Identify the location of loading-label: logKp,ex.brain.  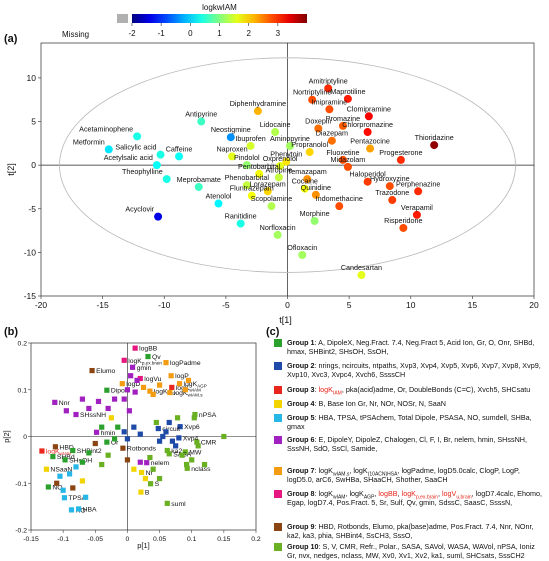
(145, 362).